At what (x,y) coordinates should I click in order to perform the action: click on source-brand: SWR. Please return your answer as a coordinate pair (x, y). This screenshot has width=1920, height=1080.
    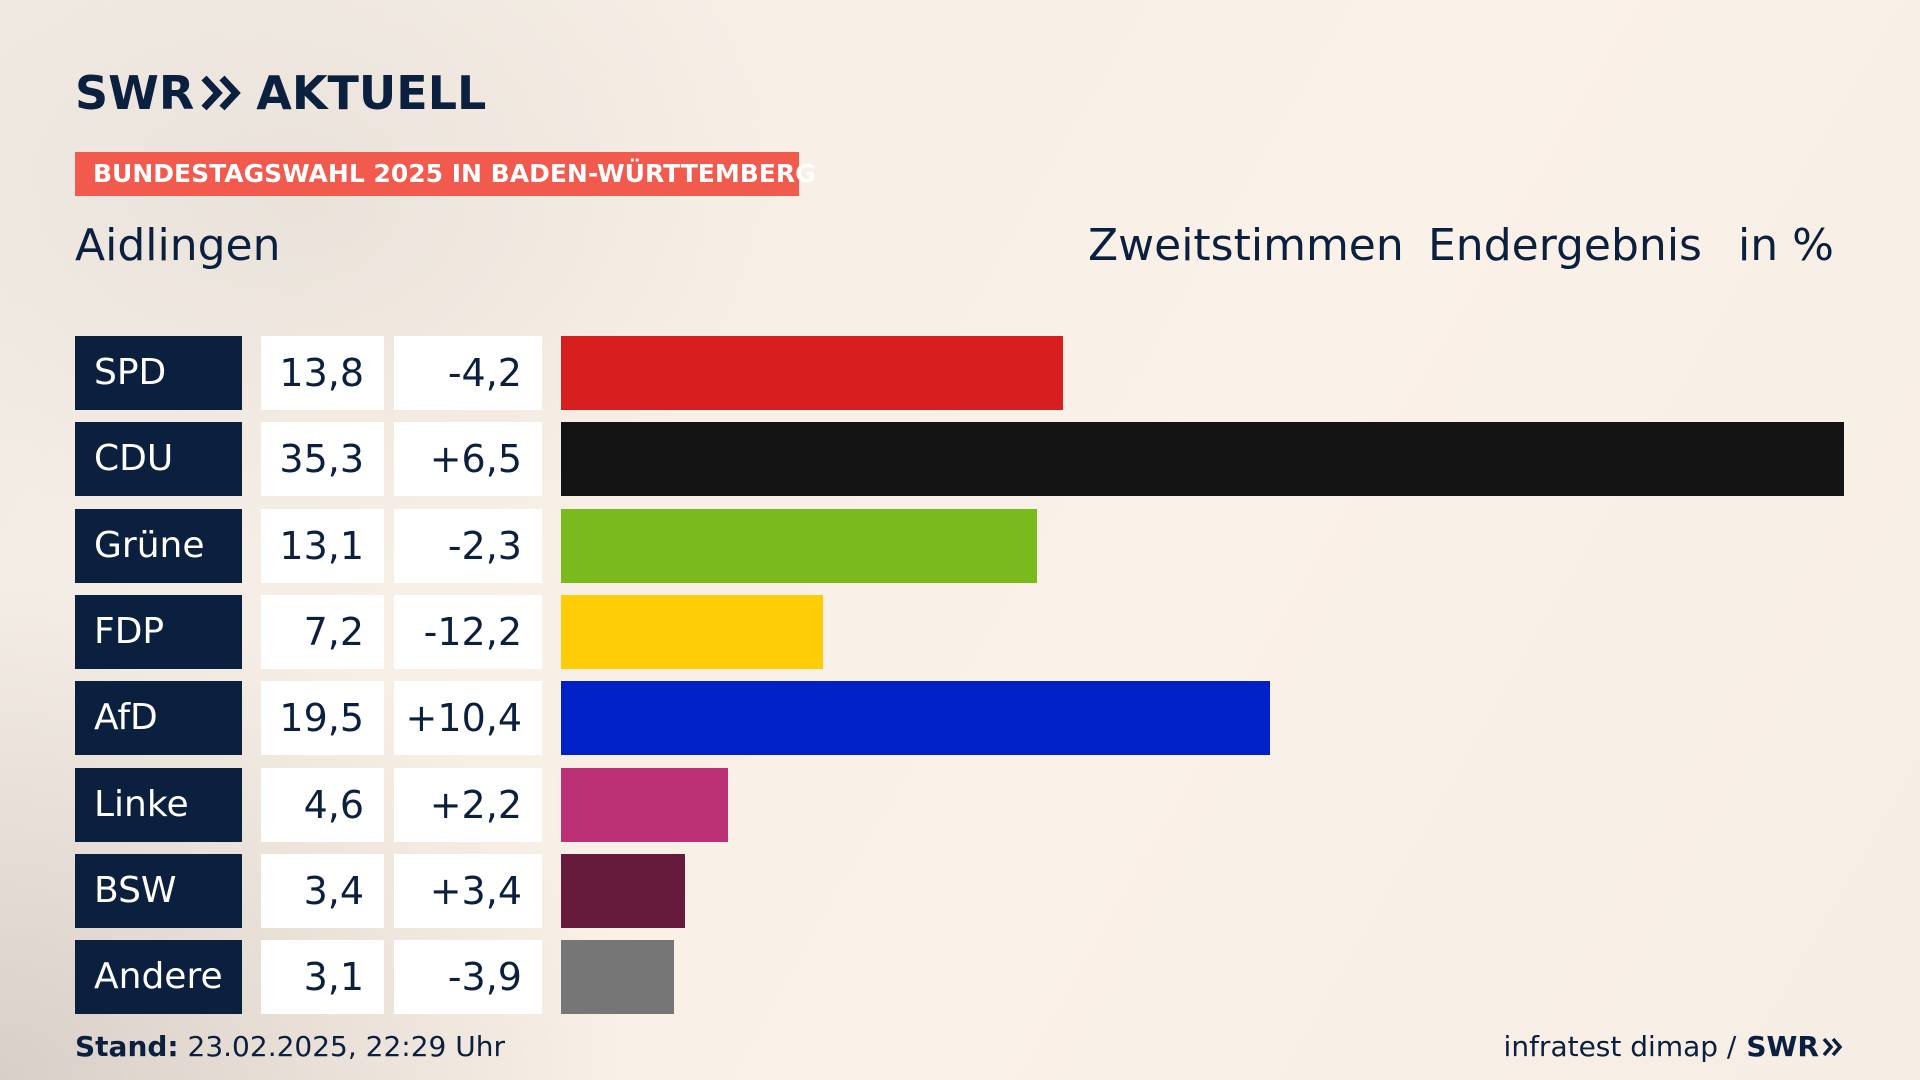
    Looking at the image, I should click on (1782, 1046).